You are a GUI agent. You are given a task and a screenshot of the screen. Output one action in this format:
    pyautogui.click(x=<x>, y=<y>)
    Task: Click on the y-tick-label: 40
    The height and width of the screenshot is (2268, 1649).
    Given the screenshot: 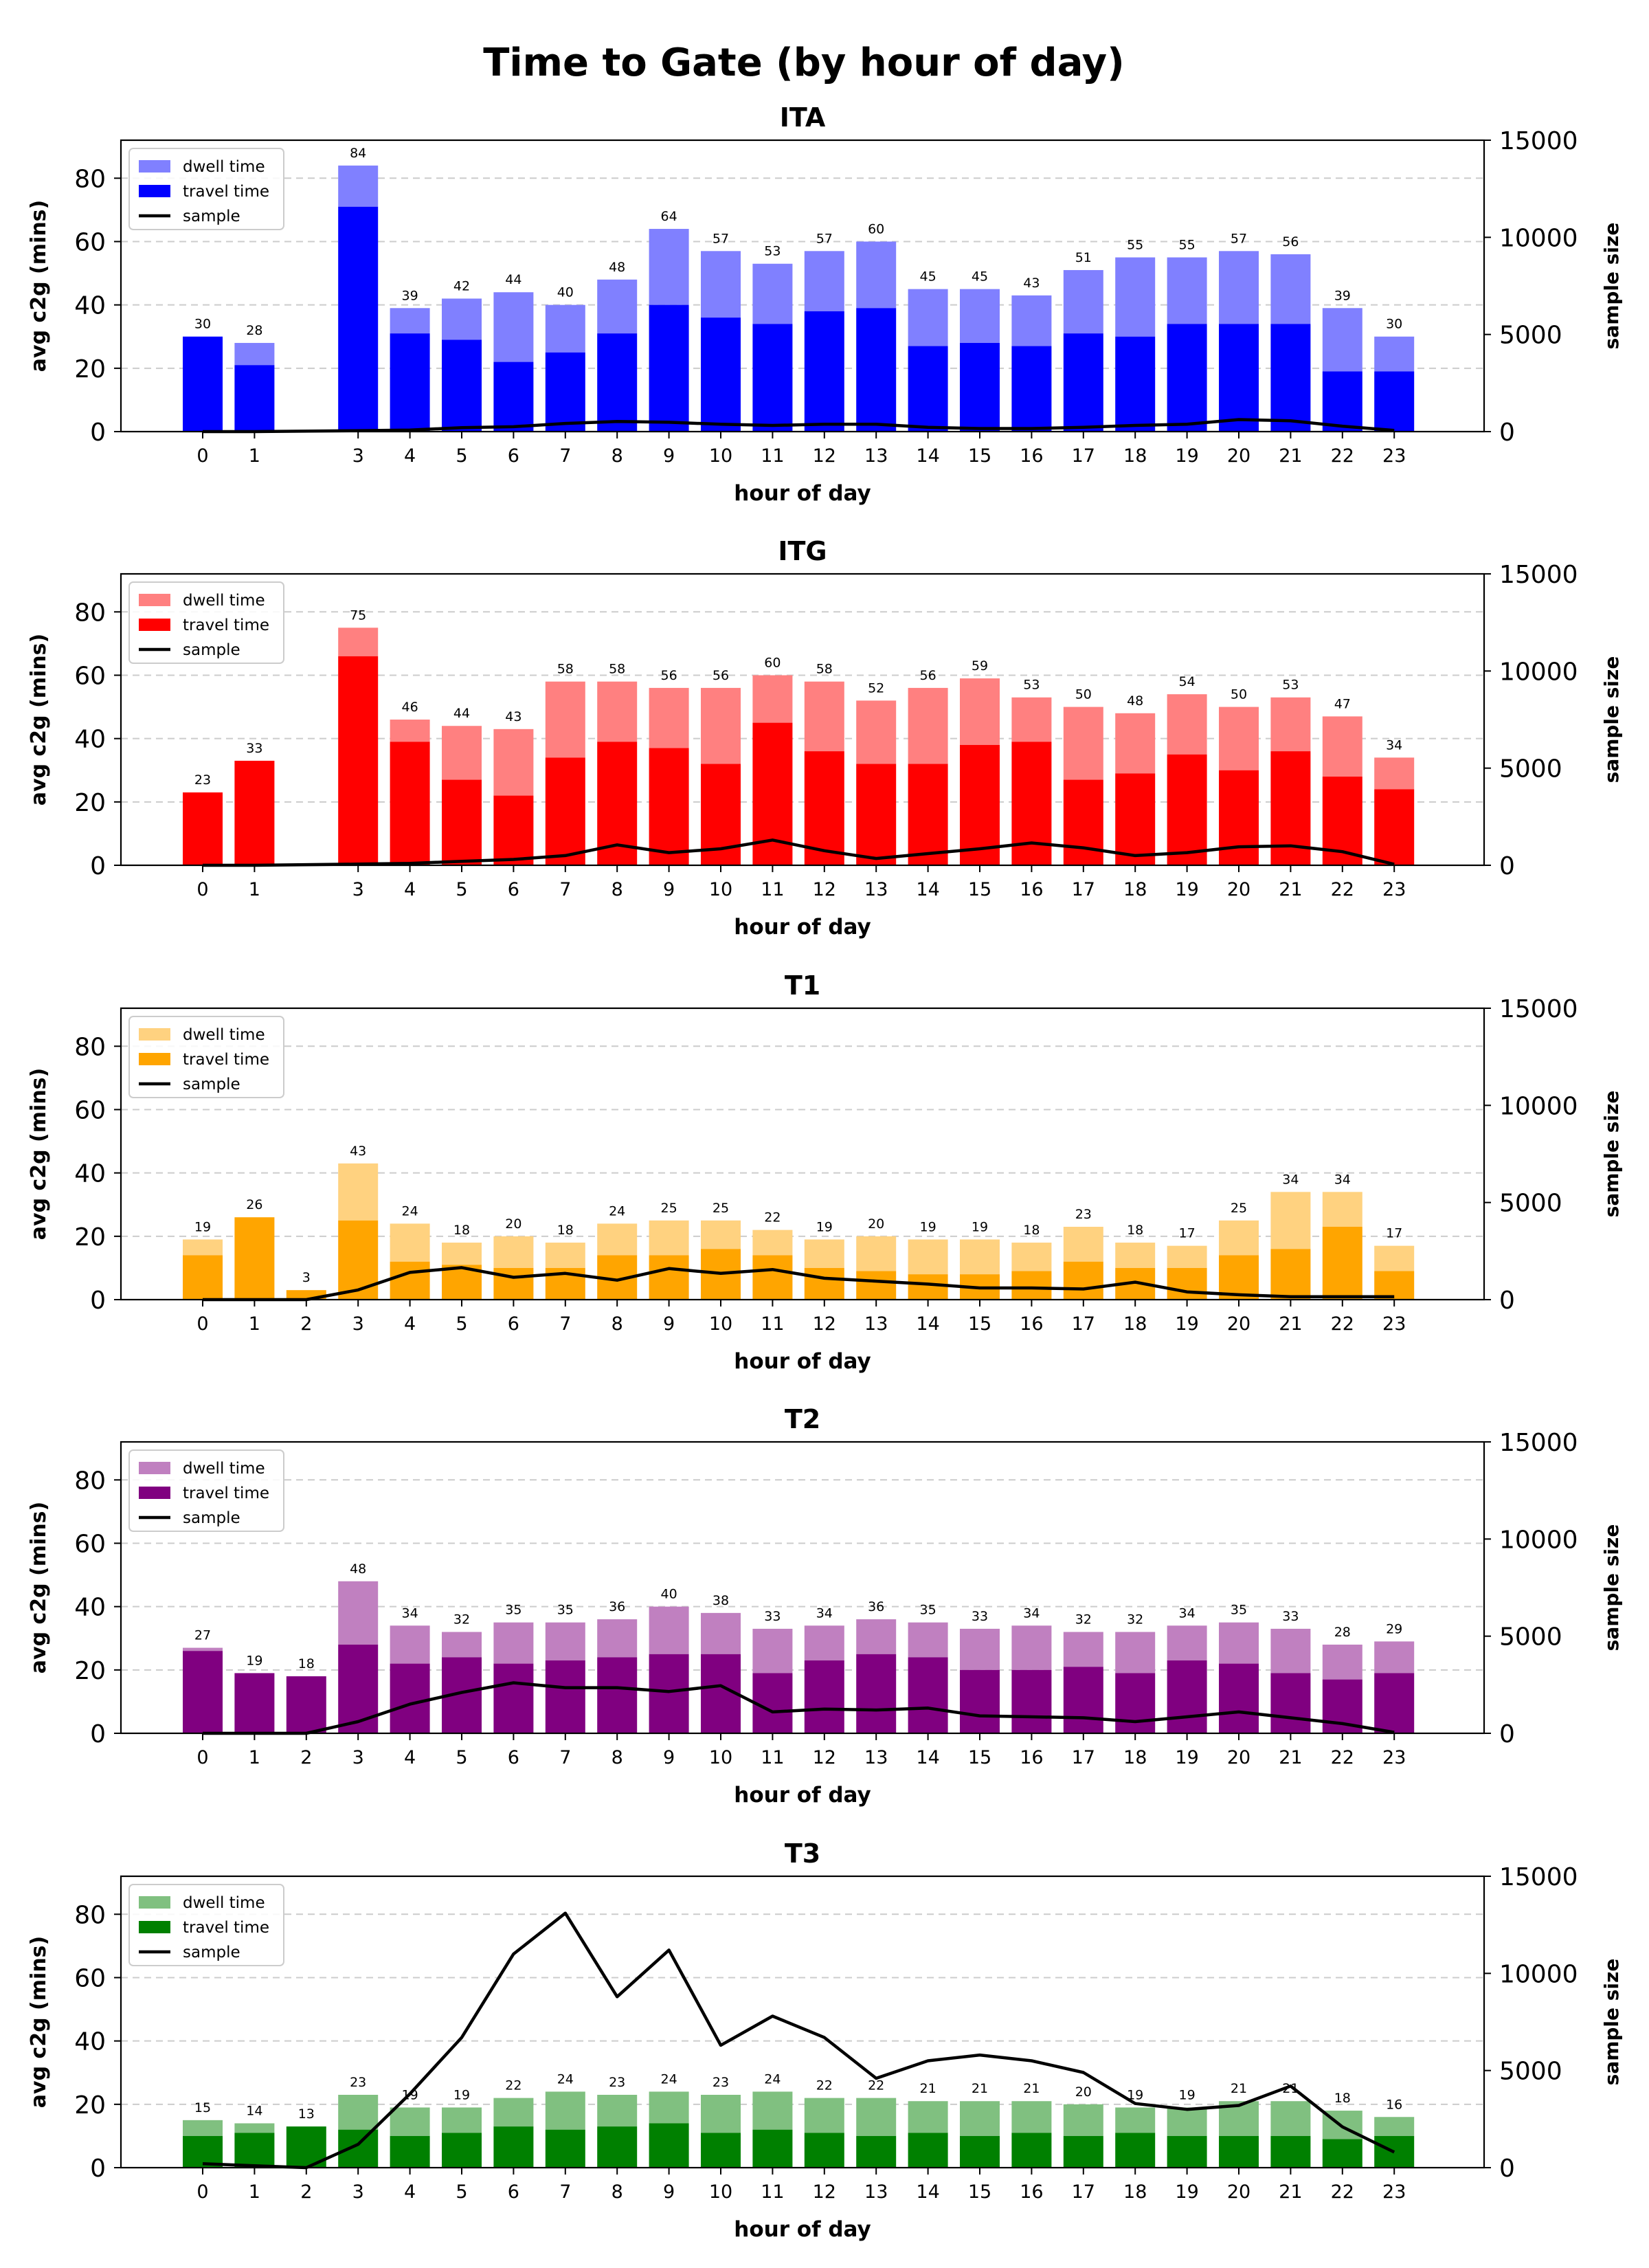 What is the action you would take?
    pyautogui.click(x=90, y=306)
    